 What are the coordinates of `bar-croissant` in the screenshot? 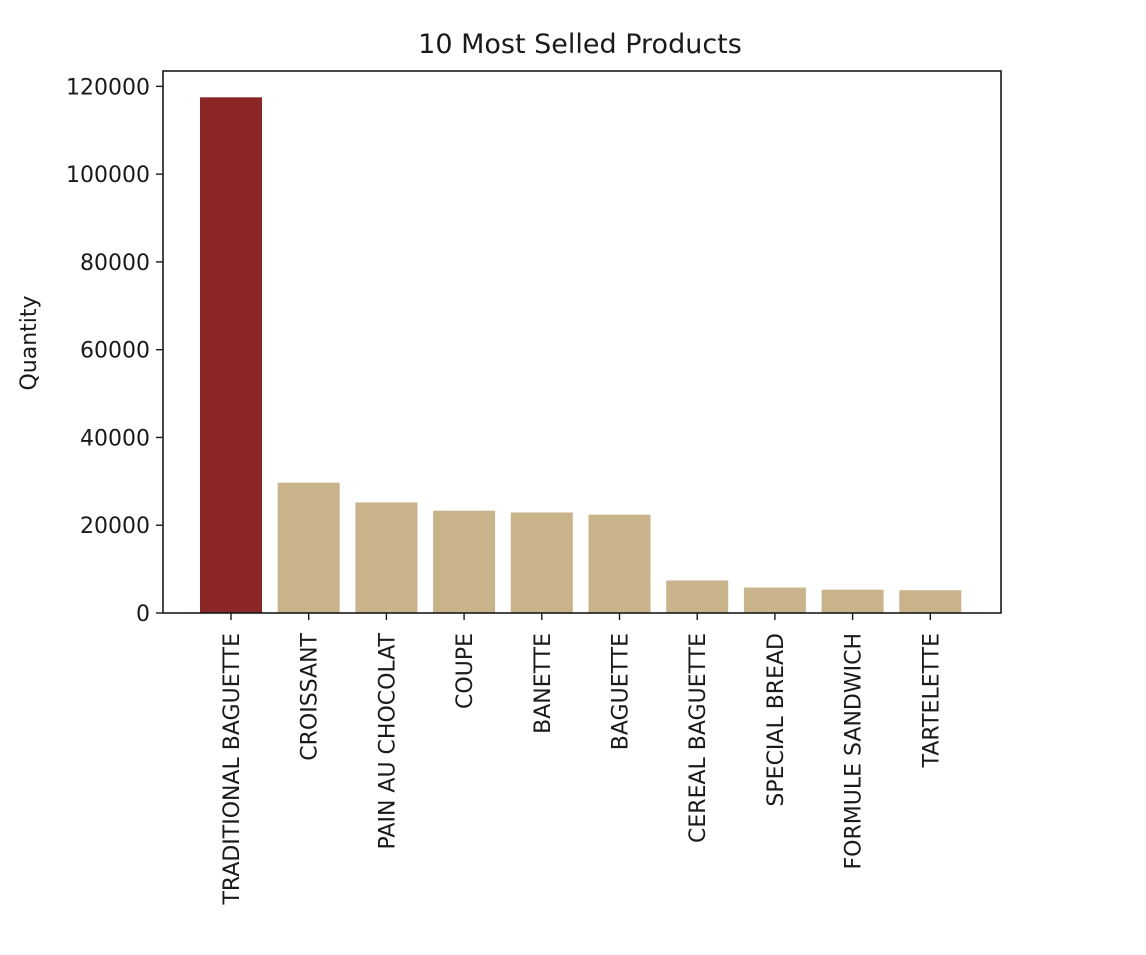 It's located at (308, 547).